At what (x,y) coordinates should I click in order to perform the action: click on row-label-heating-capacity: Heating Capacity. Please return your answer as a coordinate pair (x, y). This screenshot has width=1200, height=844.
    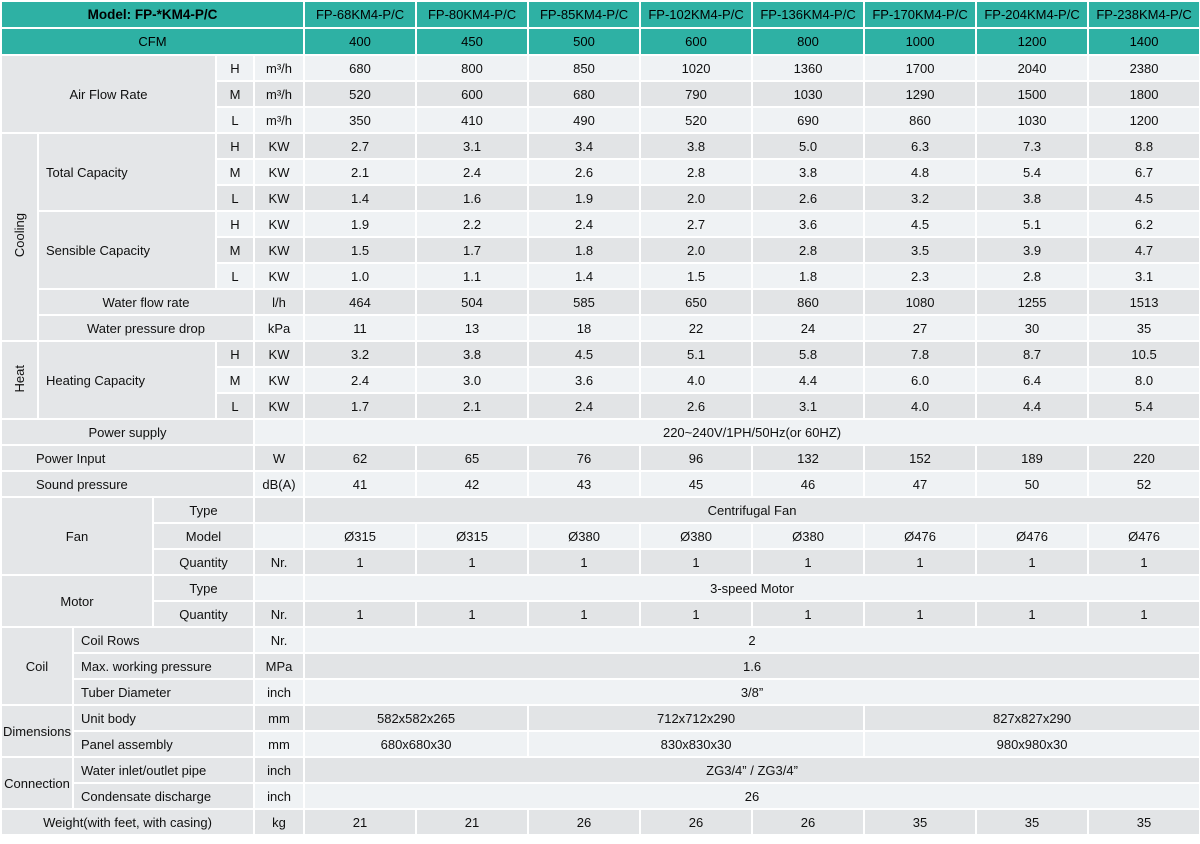
    Looking at the image, I should click on (127, 380).